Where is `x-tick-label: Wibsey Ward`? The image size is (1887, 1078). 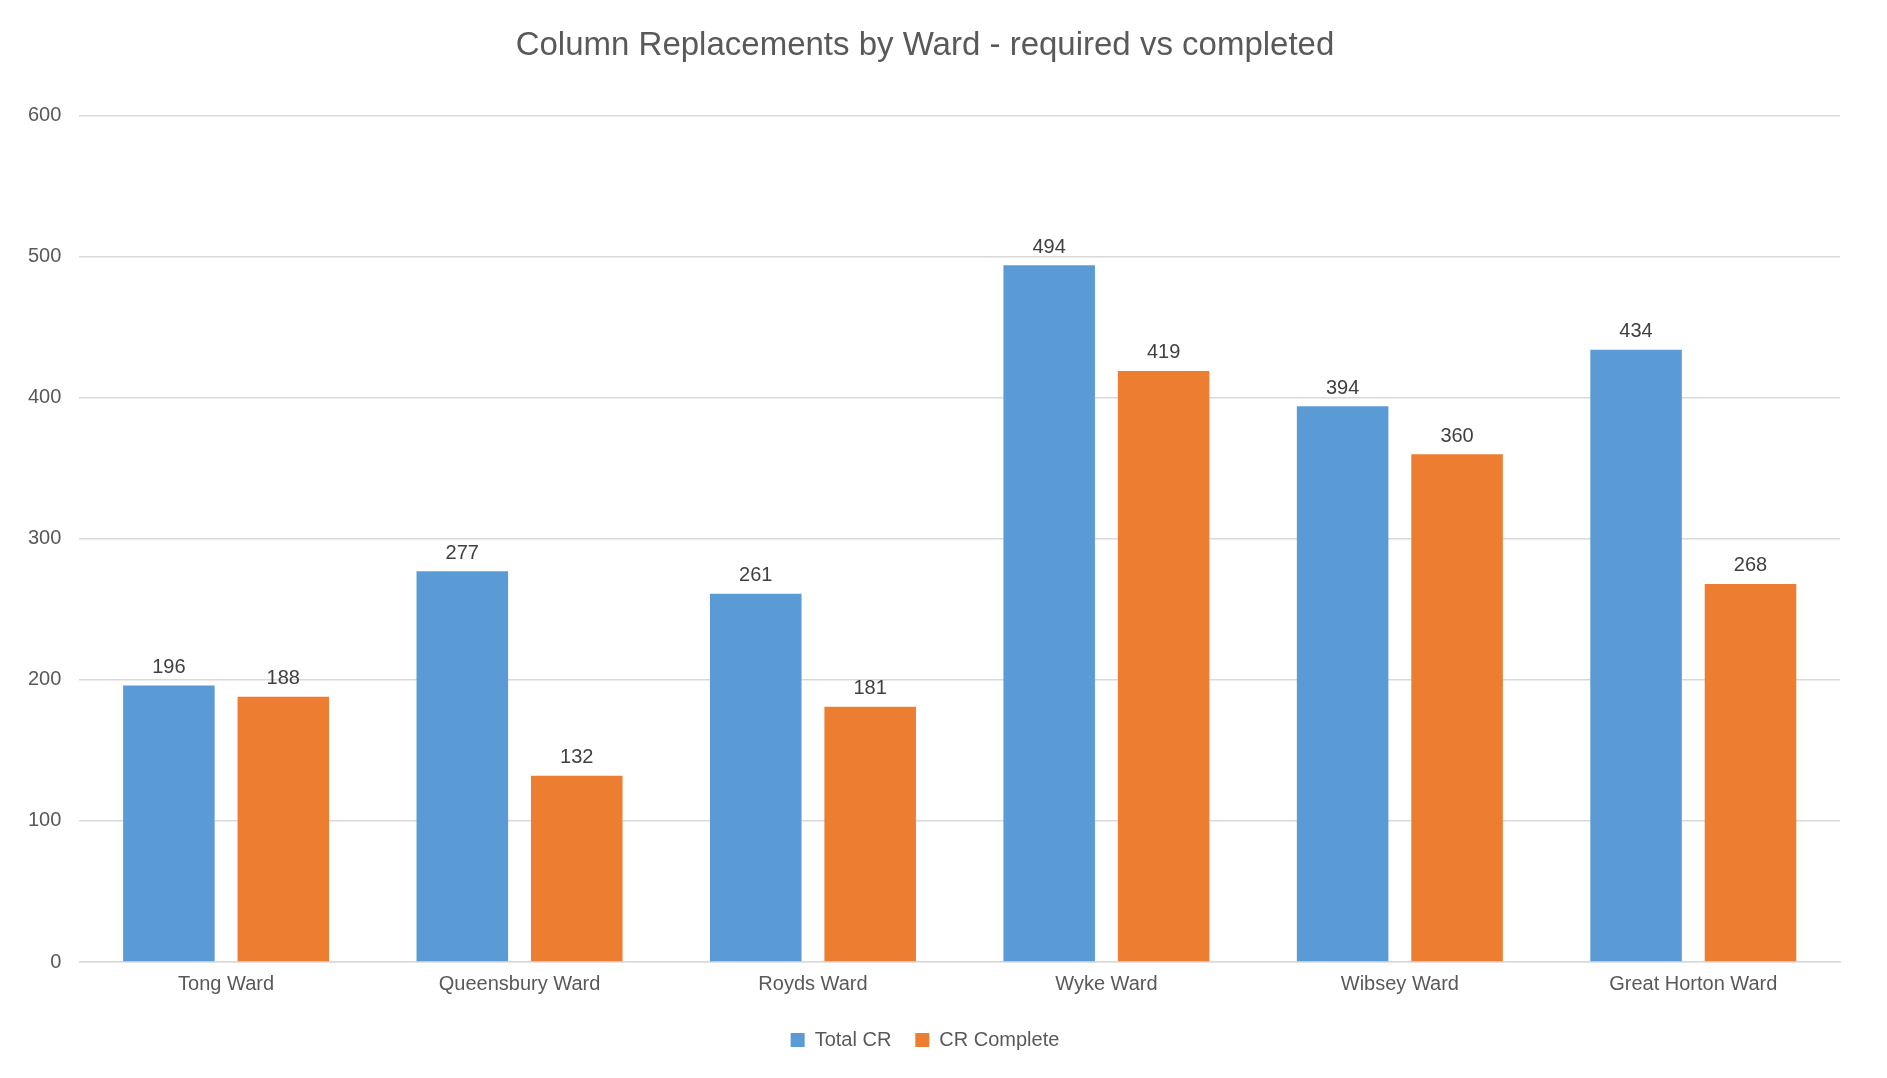 x-tick-label: Wibsey Ward is located at coordinates (1399, 982).